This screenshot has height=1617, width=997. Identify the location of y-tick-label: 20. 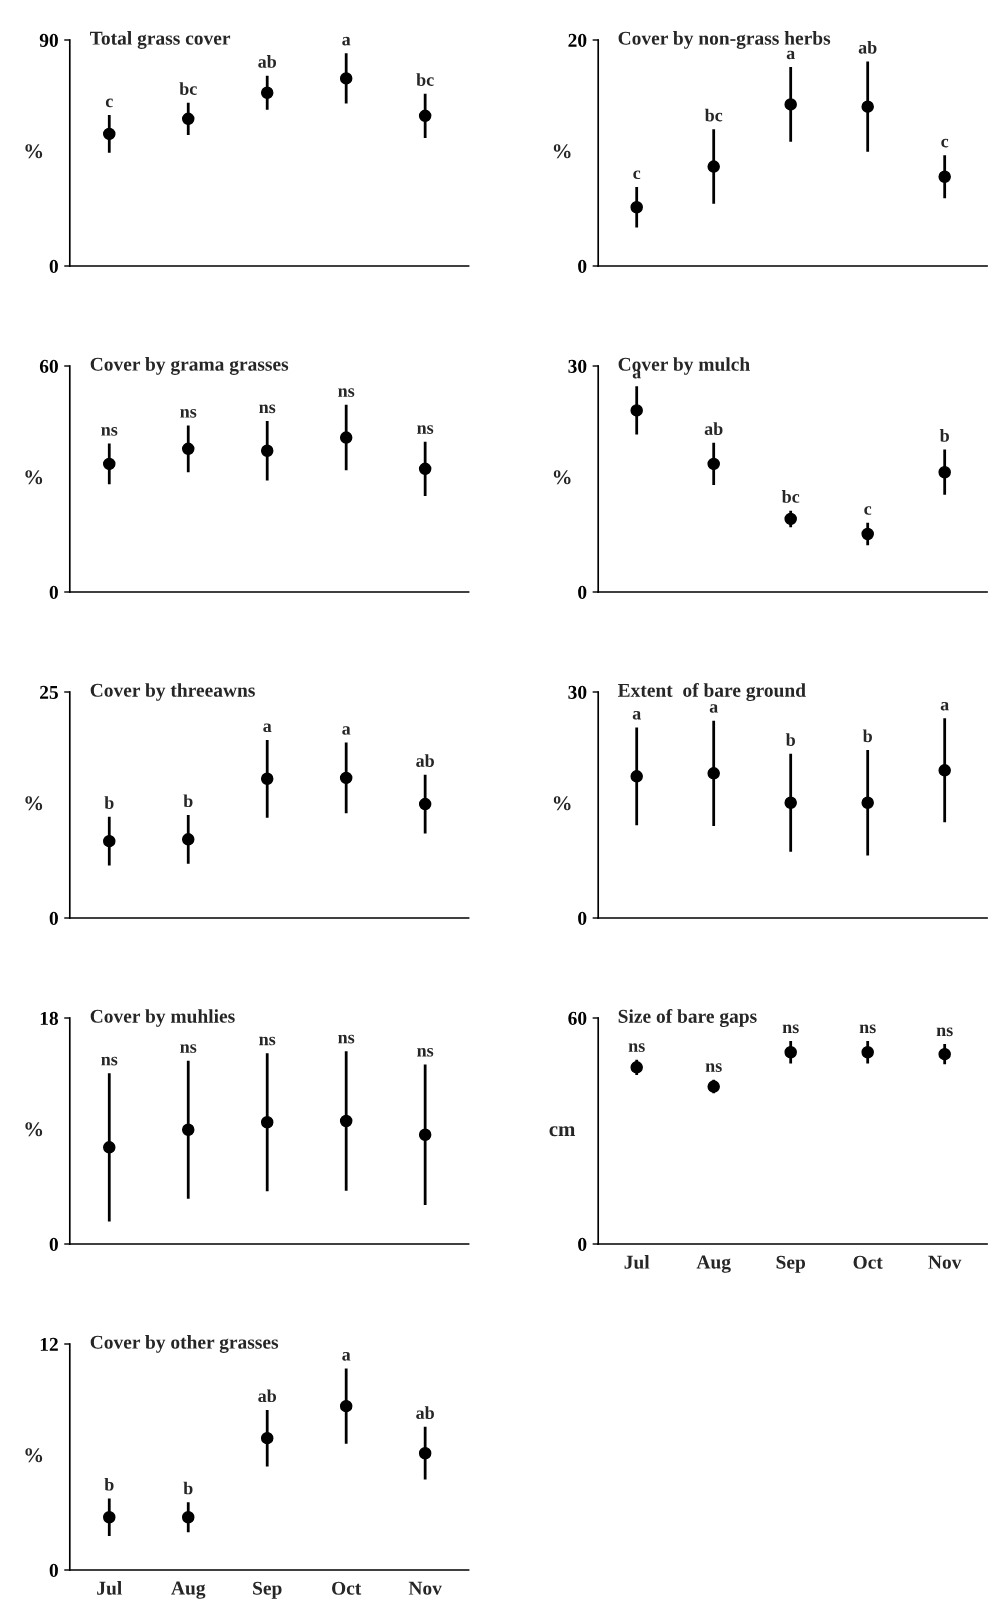
(577, 40).